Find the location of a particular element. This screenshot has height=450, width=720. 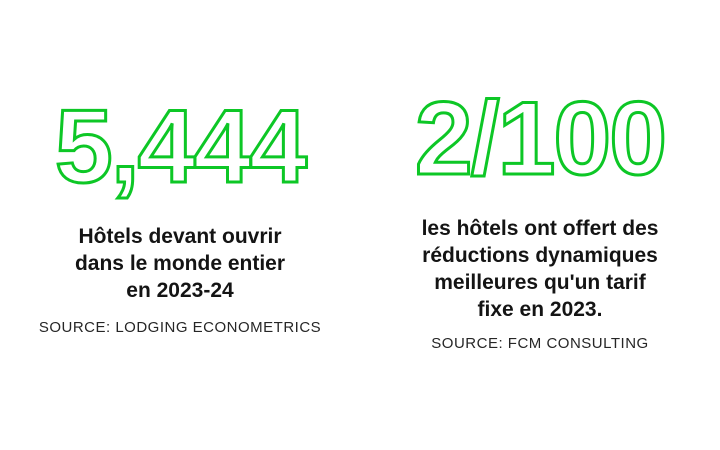

headline-line: fixe en 2023. is located at coordinates (540, 309).